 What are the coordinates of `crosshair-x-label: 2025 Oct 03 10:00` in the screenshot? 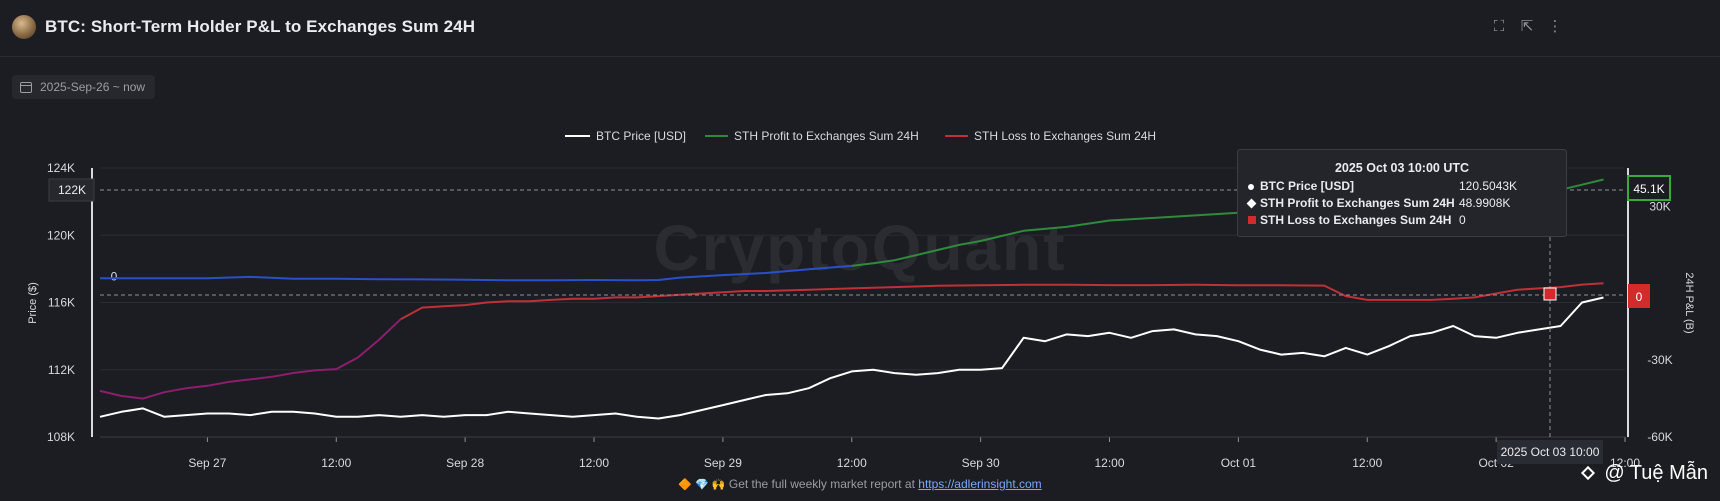 It's located at (1550, 452).